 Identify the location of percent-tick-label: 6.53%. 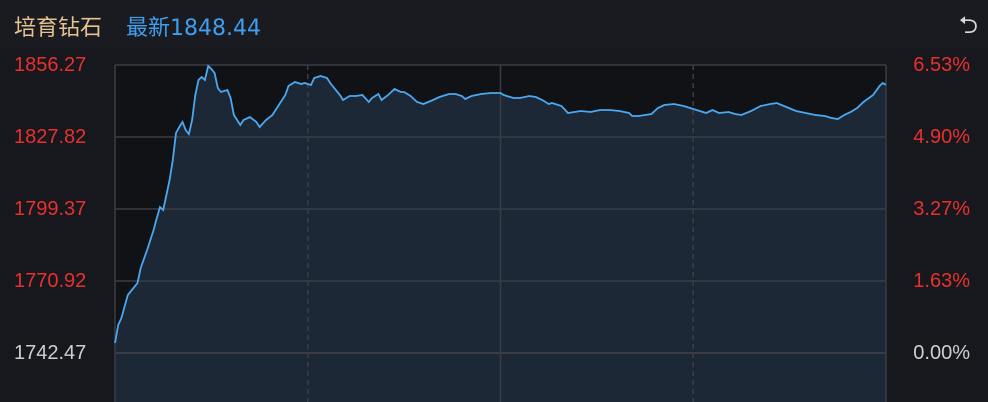
(941, 65).